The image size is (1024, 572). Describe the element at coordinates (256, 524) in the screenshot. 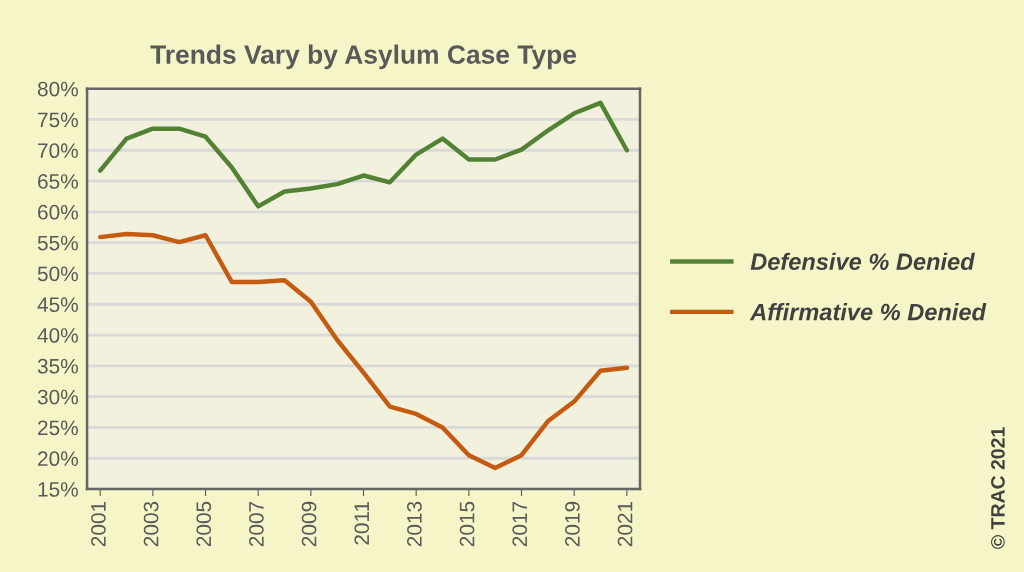

I see `x-tick-label: 2007` at that location.